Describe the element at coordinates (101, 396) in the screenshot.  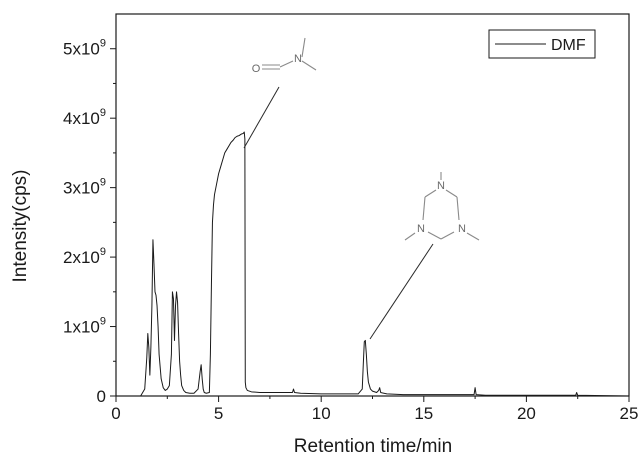
I see `y-tick-label: 0` at that location.